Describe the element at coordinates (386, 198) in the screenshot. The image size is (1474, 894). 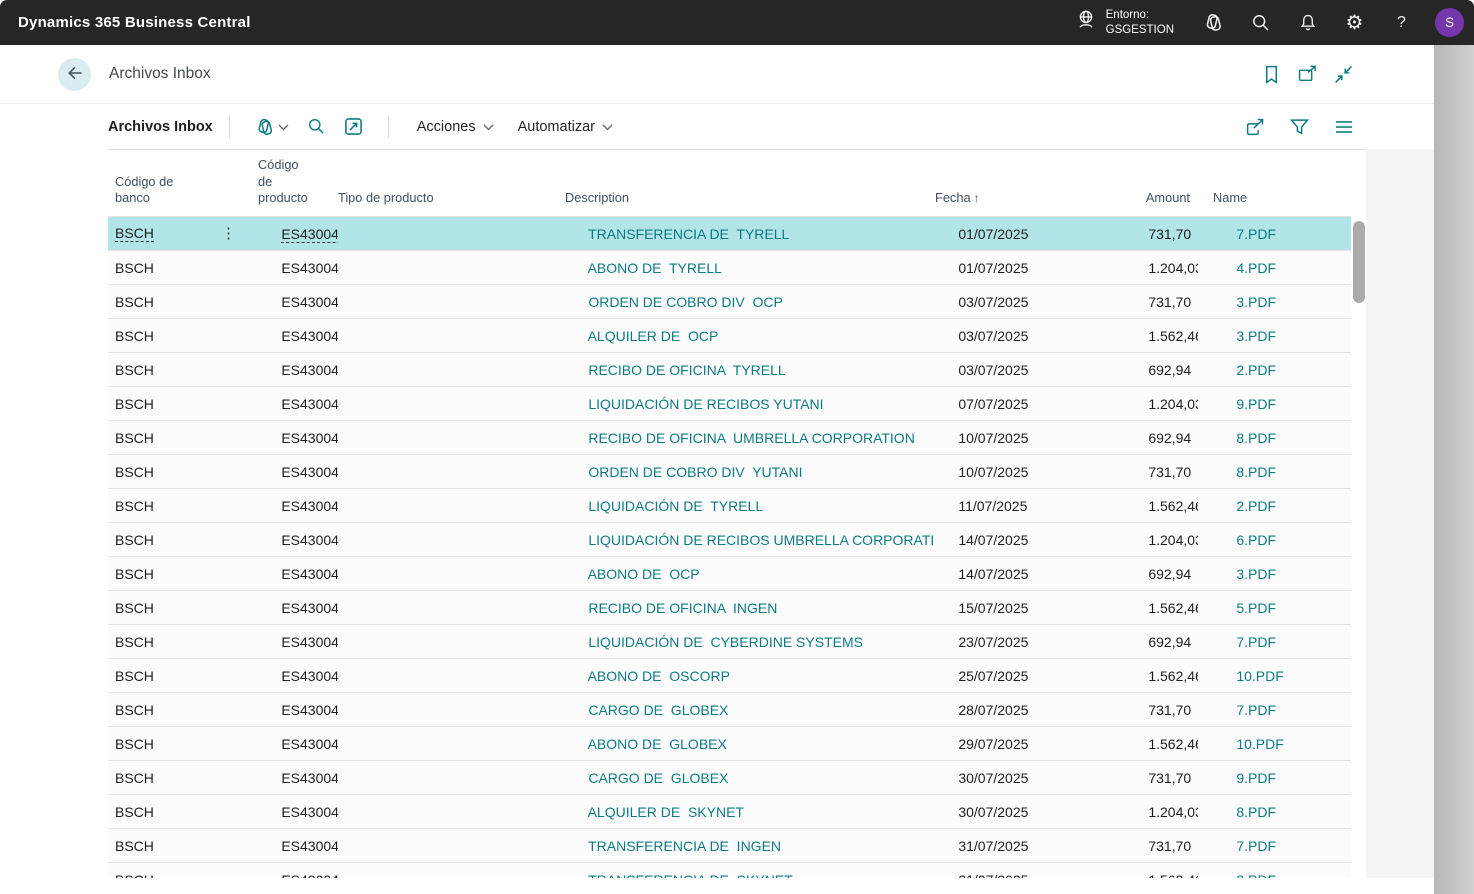
I see `column-header-tipo-producto: Tipo de producto` at that location.